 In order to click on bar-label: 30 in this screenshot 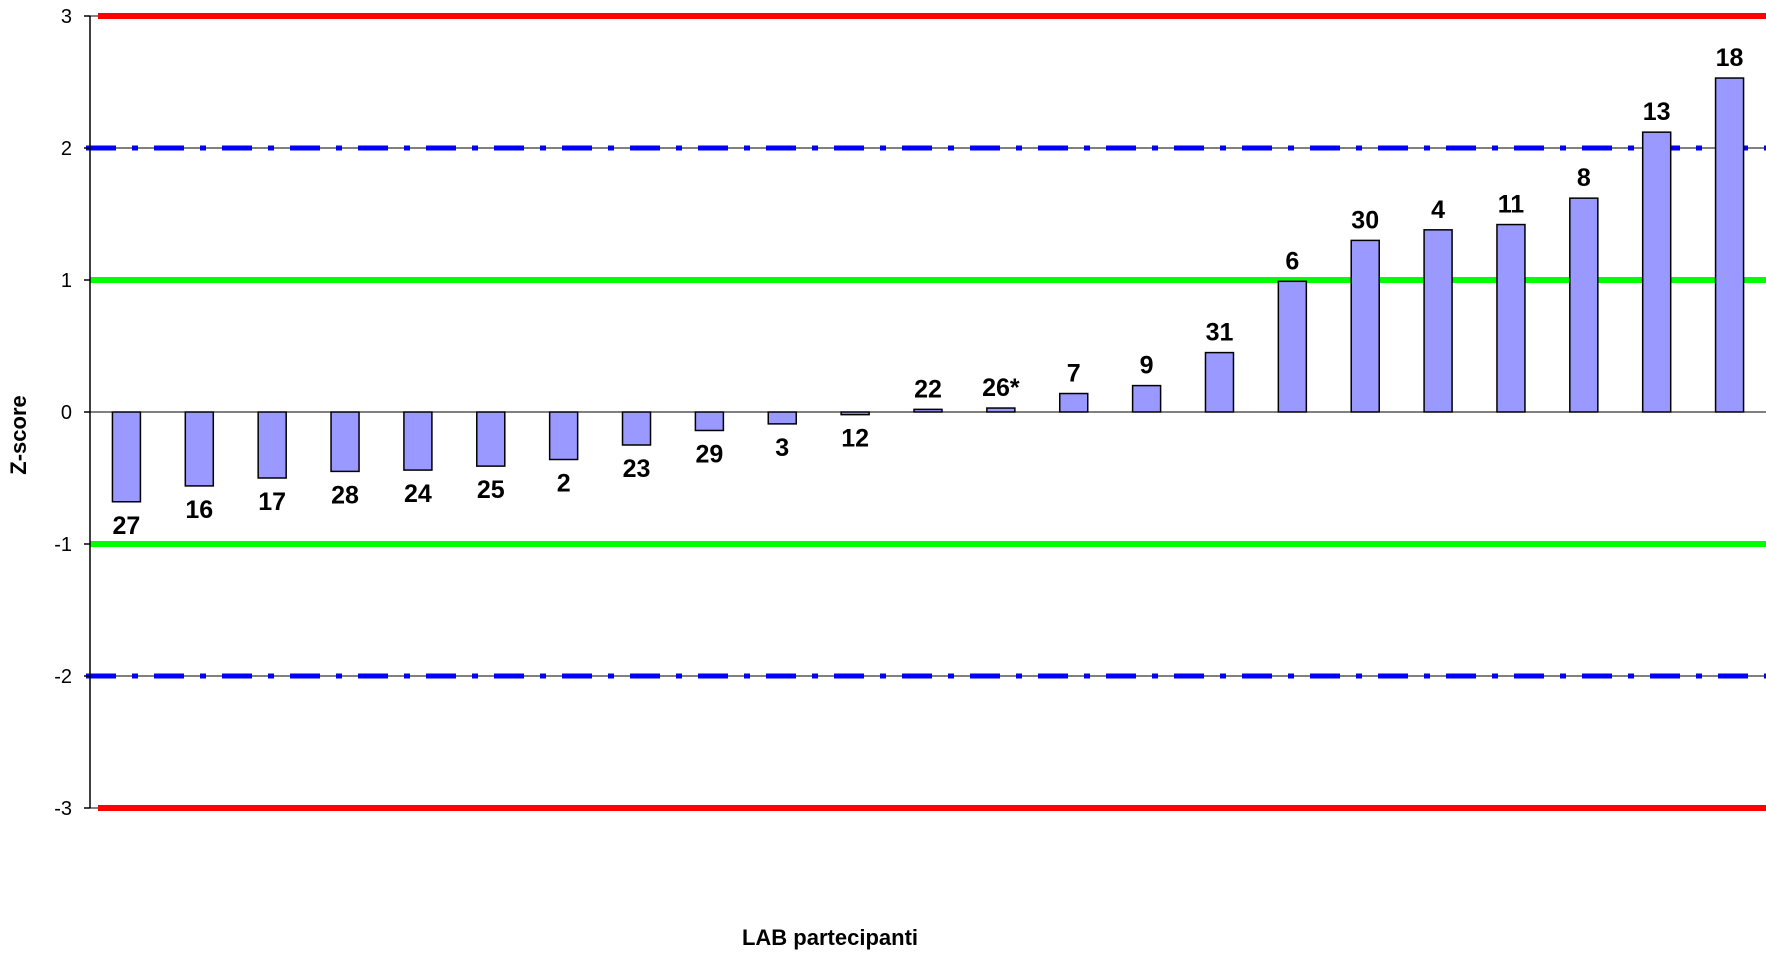, I will do `click(1365, 220)`.